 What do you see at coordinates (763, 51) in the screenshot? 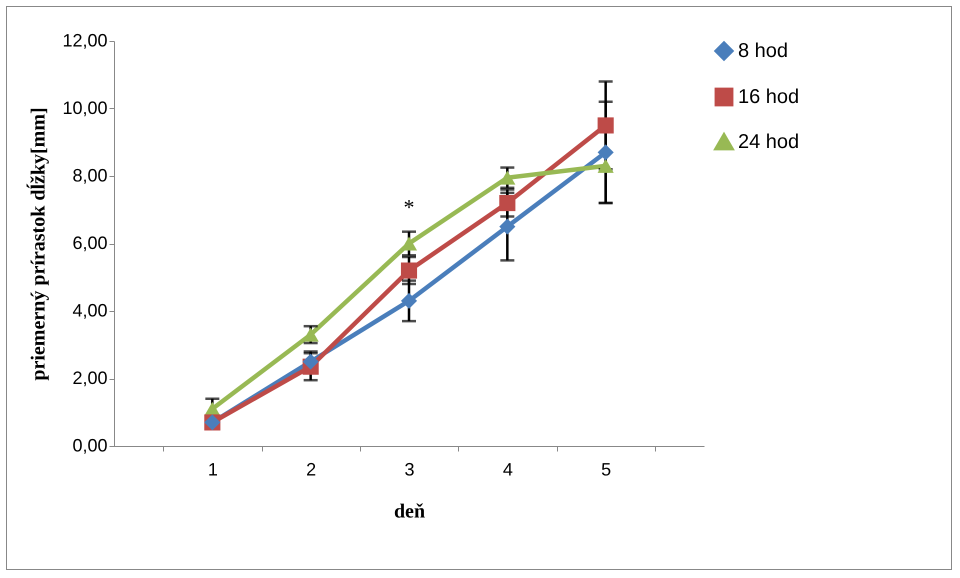
I see `legend-label: 8 hod` at bounding box center [763, 51].